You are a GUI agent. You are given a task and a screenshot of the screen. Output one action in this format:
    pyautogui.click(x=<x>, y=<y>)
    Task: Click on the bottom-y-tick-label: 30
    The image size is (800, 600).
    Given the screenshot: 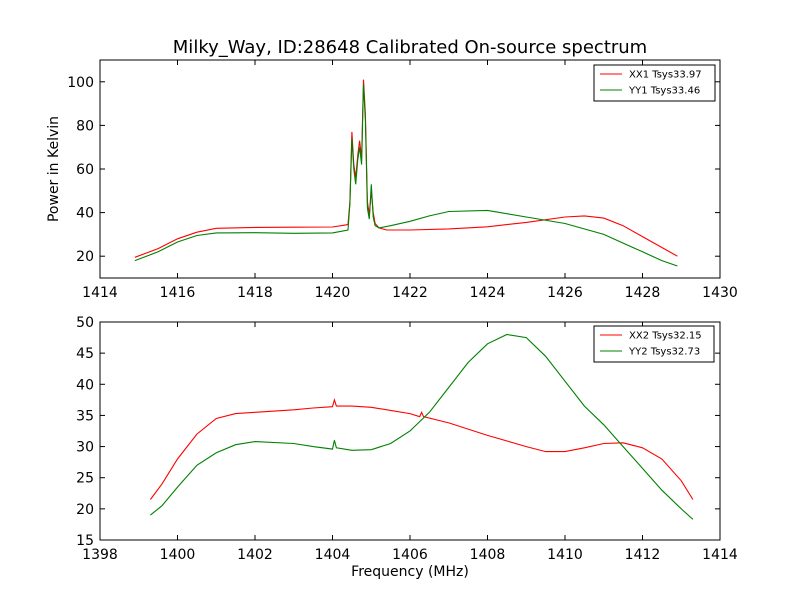 What is the action you would take?
    pyautogui.click(x=85, y=448)
    